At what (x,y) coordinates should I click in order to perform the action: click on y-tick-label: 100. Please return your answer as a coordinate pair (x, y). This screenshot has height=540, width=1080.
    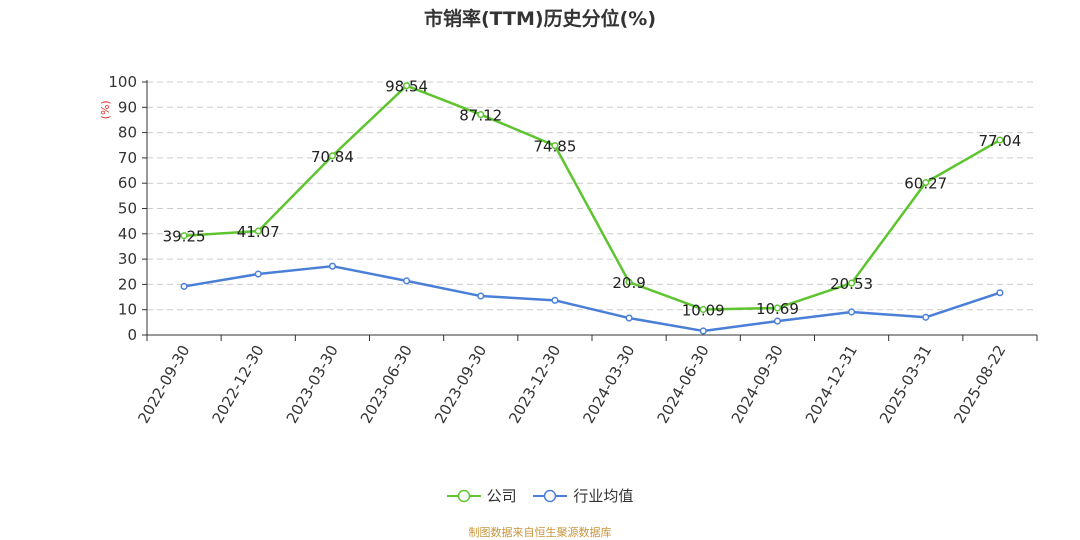
    Looking at the image, I should click on (122, 82).